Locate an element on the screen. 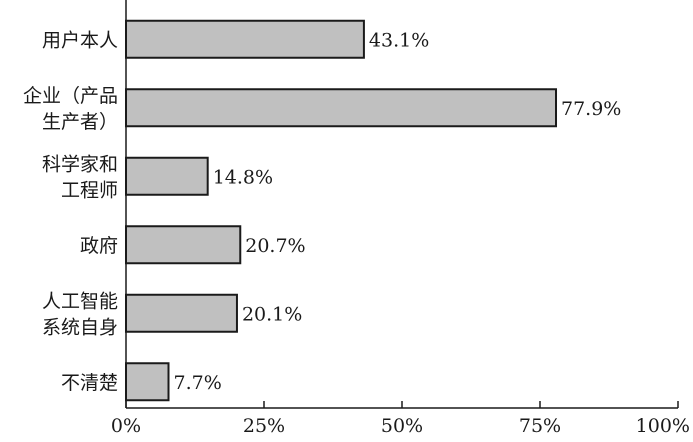 This screenshot has width=693, height=442. value-label-5: 7.7% is located at coordinates (198, 383).